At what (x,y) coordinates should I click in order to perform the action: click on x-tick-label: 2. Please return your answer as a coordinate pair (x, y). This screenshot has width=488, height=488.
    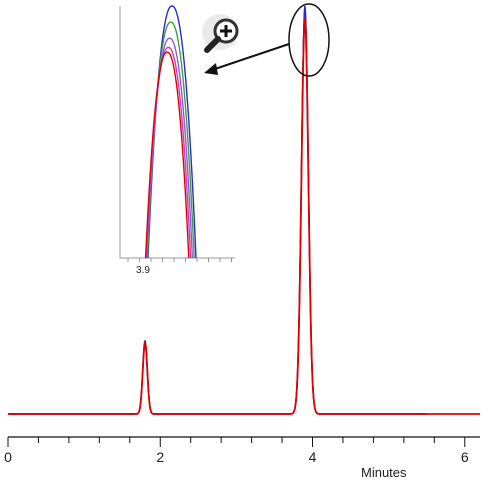
    Looking at the image, I should click on (160, 457).